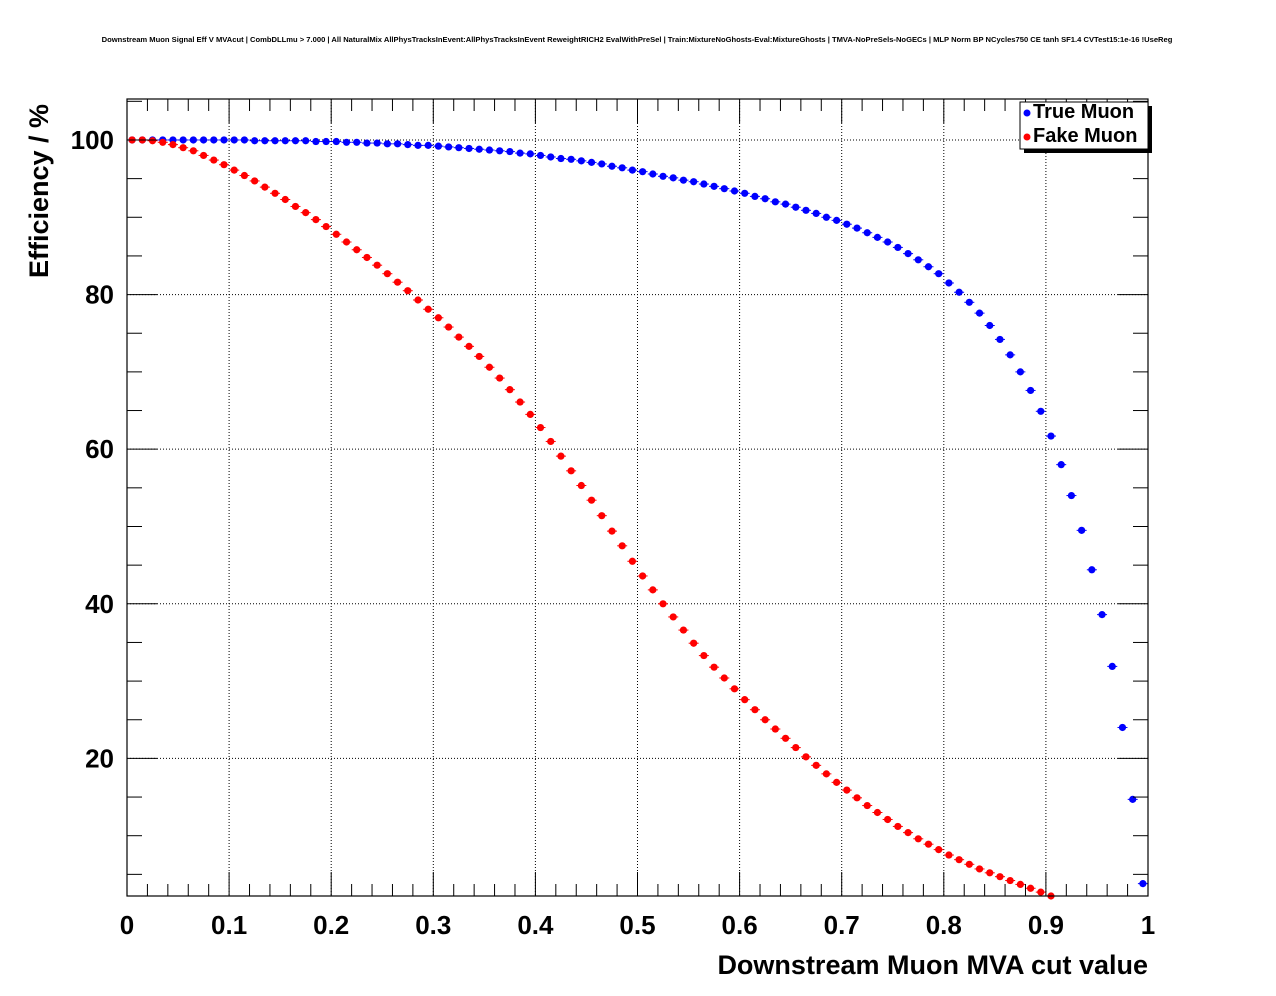 The image size is (1276, 996). Describe the element at coordinates (944, 925) in the screenshot. I see `x-tick-label: 0.8` at that location.